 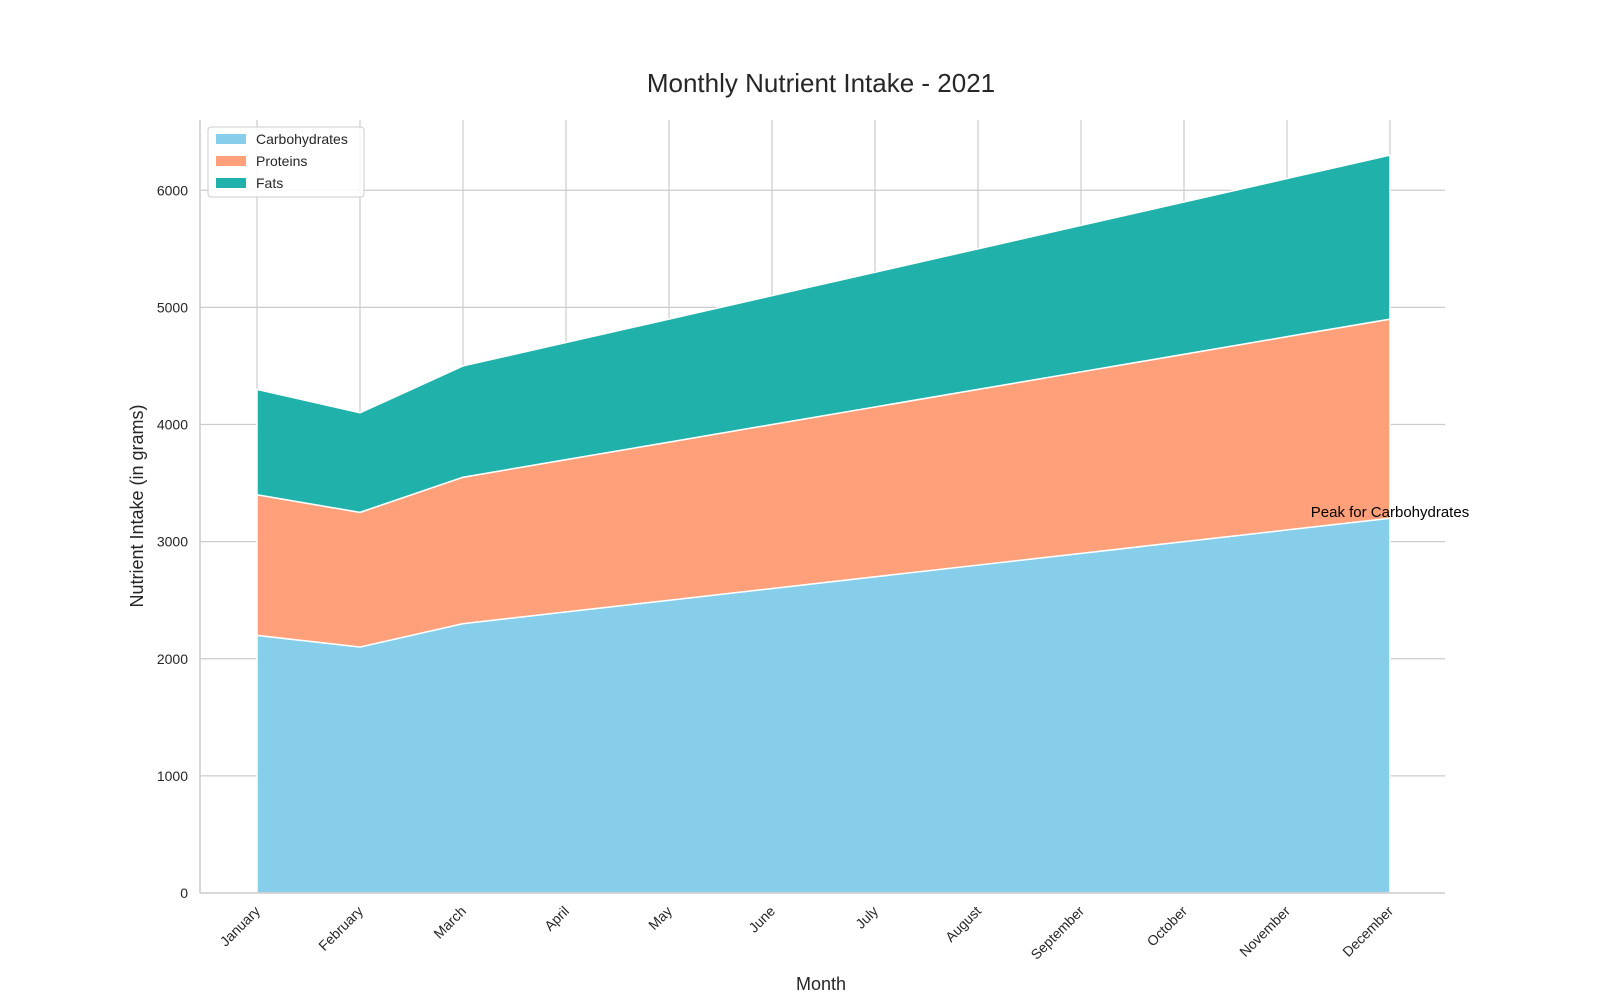 I want to click on x-tick-label: March, so click(x=449, y=922).